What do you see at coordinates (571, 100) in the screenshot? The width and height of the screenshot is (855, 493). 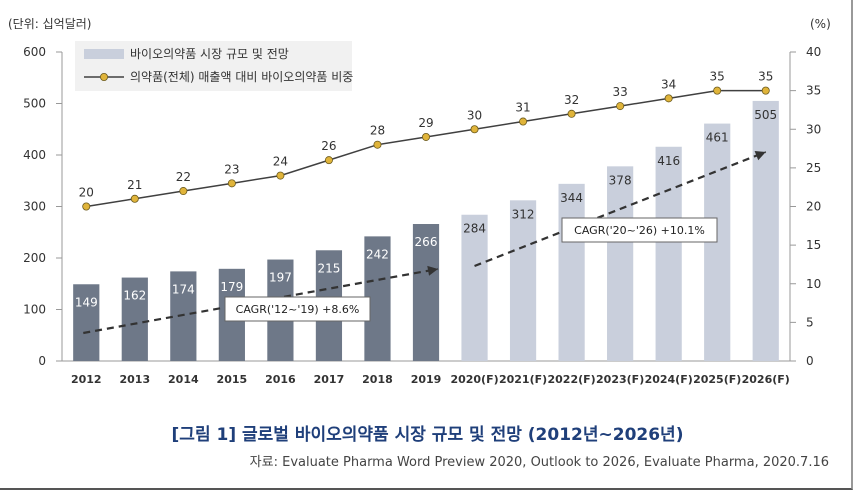 I see `line-value-label: 32` at bounding box center [571, 100].